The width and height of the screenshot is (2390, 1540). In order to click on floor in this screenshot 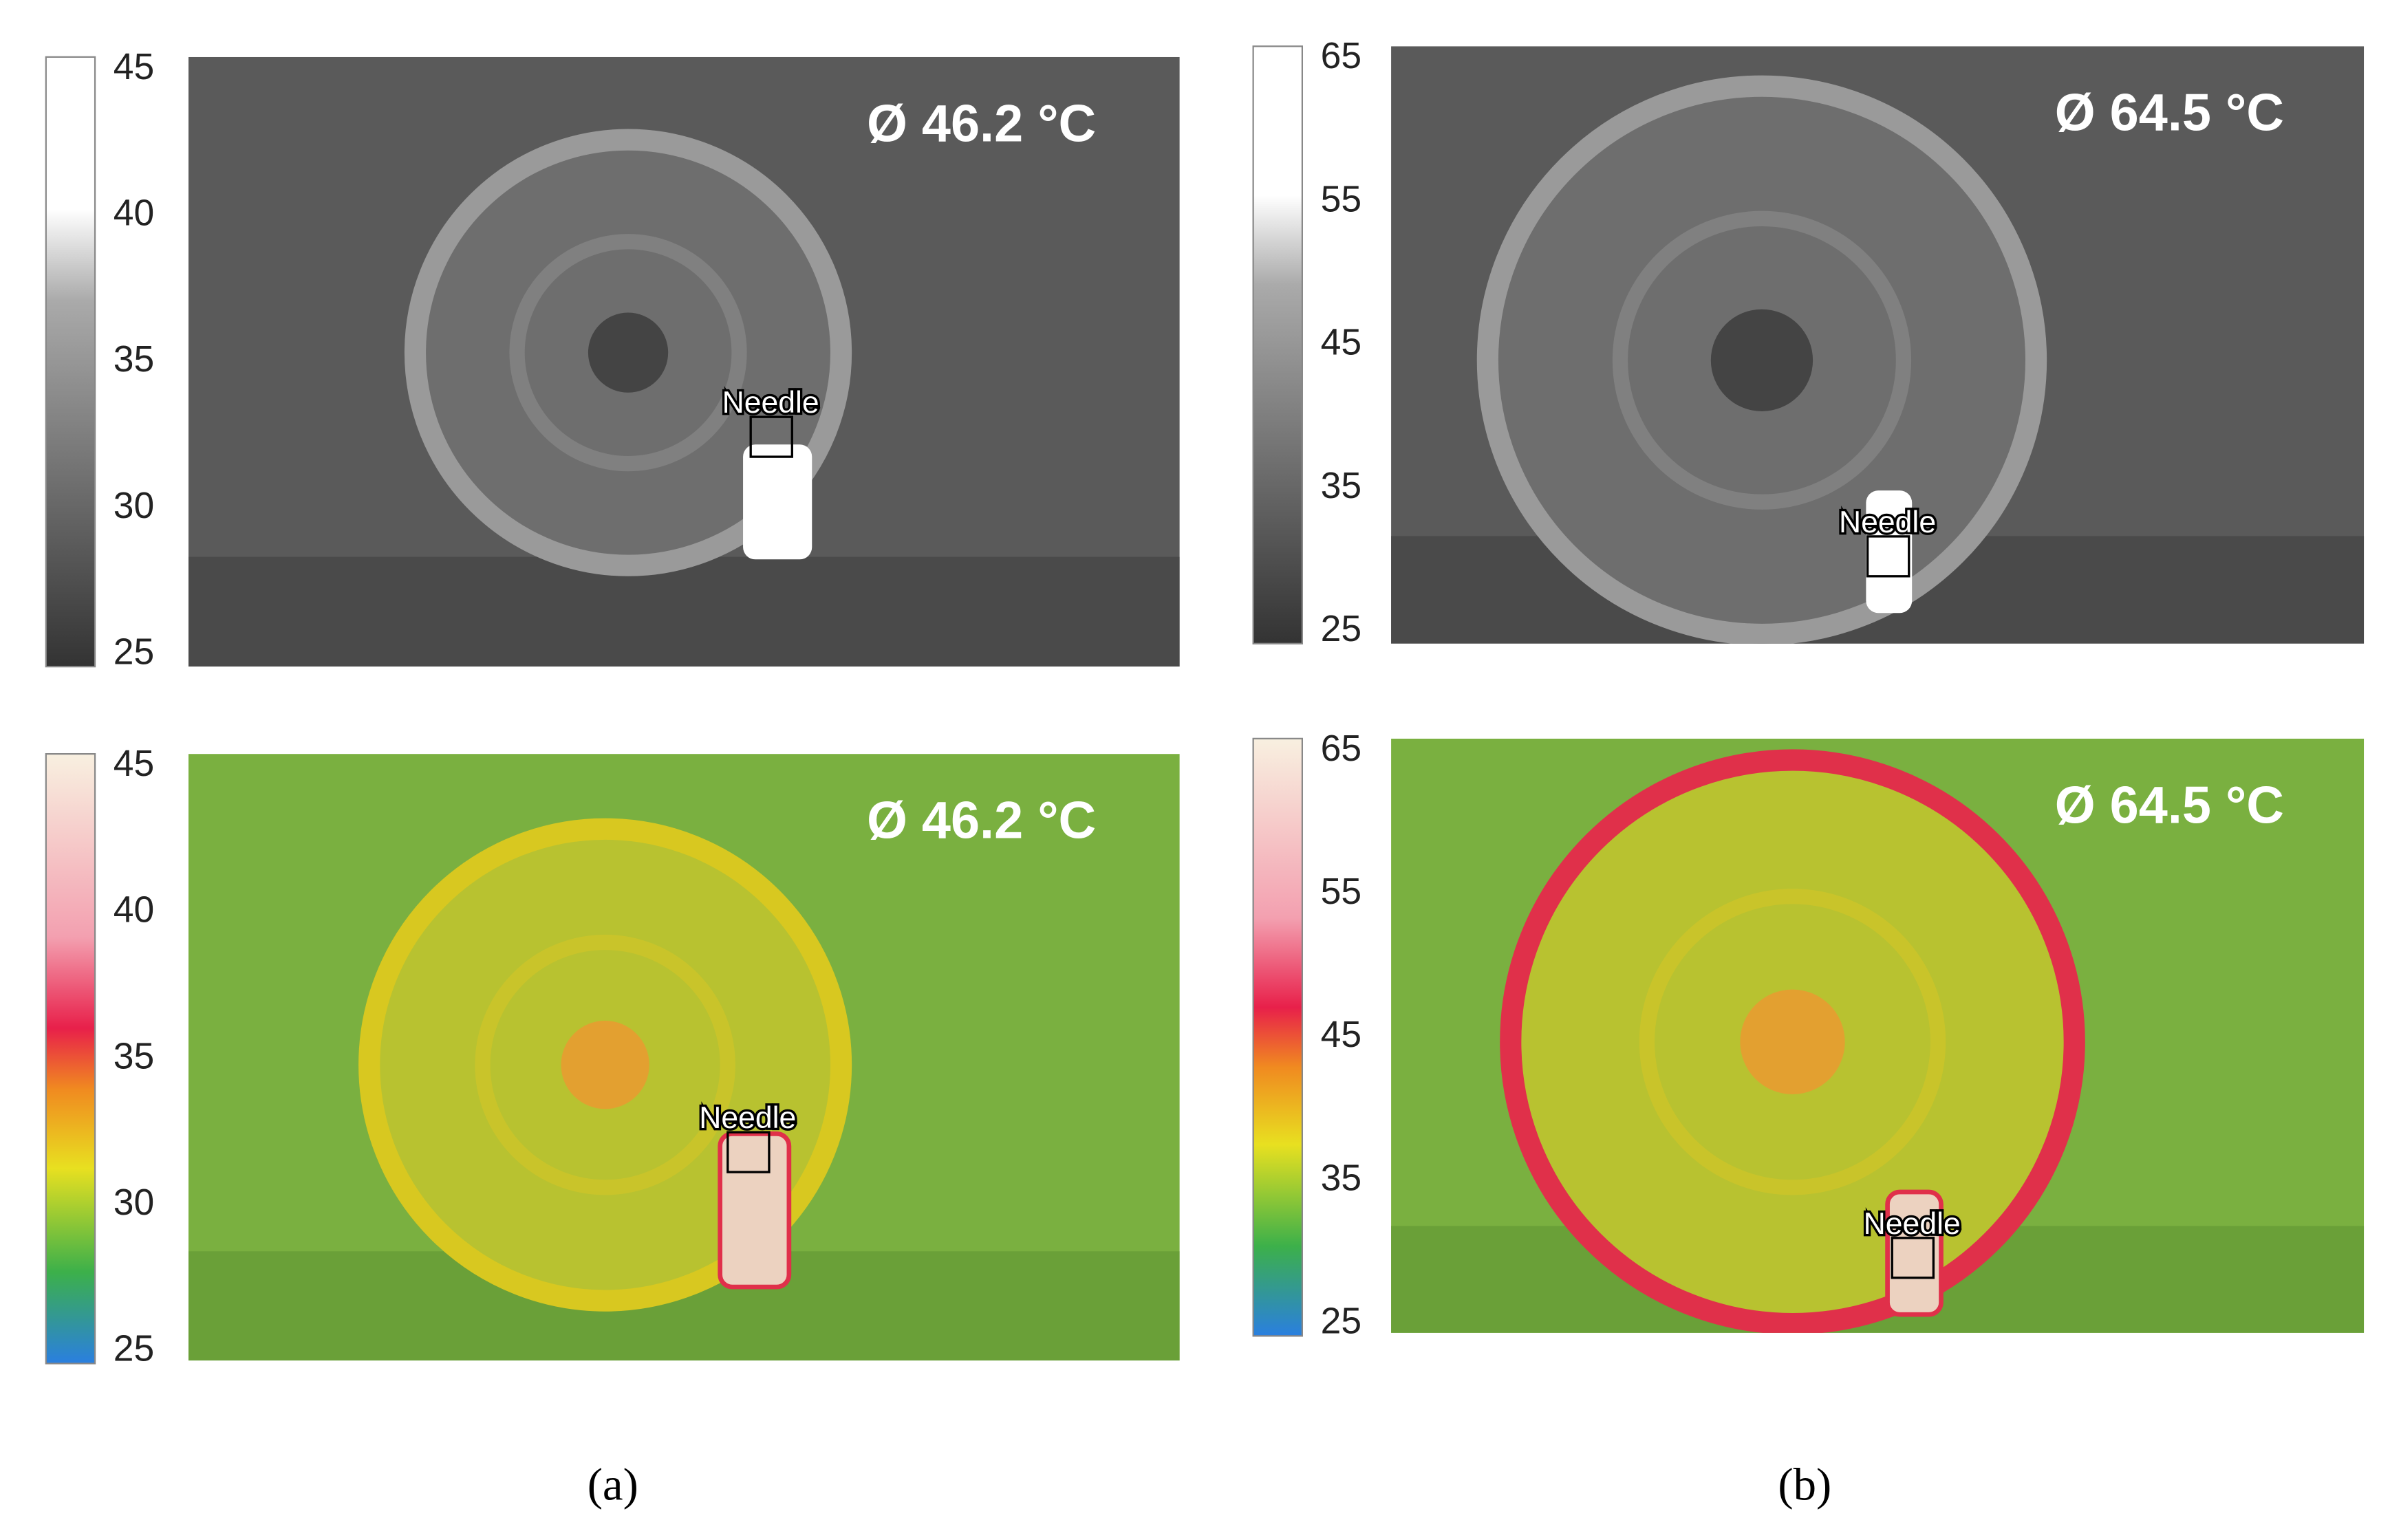, I will do `click(684, 611)`.